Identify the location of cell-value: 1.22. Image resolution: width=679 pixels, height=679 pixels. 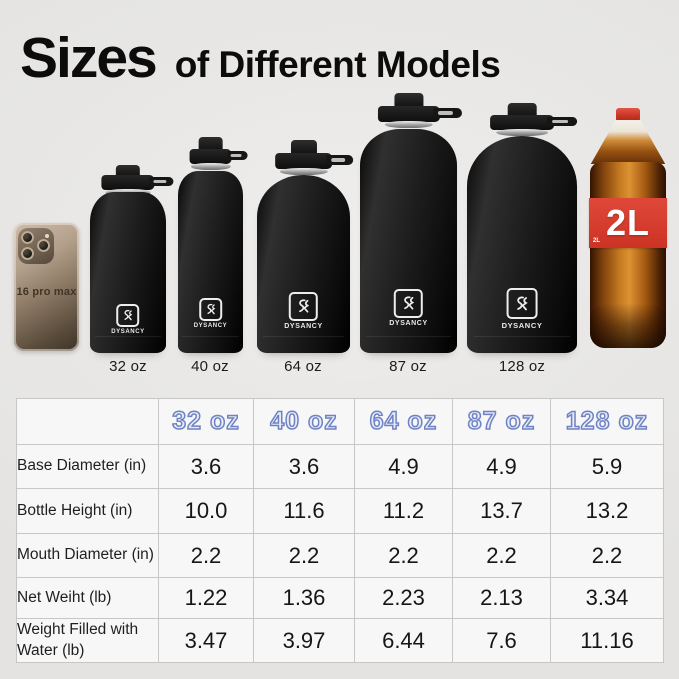
(206, 598).